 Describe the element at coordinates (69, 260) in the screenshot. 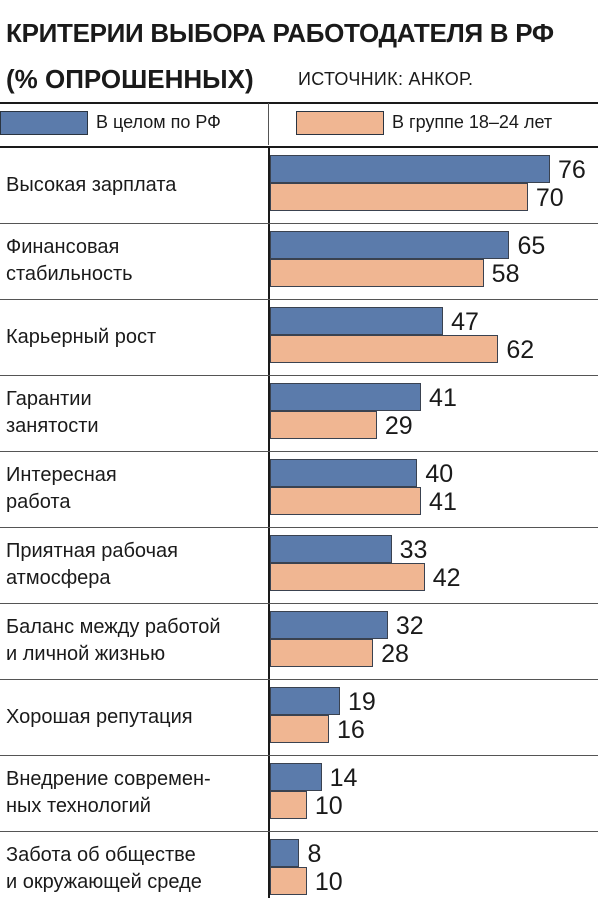

I see `category-label: Финансовая стабильность` at that location.